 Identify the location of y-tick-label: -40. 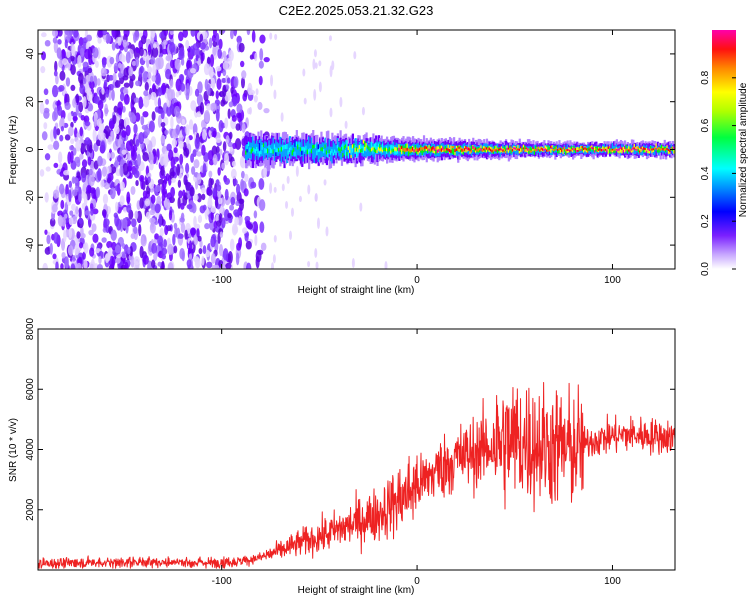
(30, 244).